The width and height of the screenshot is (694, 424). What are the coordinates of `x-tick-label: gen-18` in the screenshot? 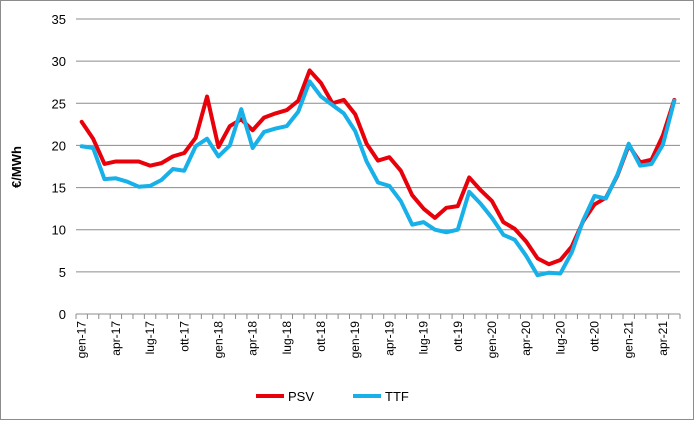 It's located at (218, 340).